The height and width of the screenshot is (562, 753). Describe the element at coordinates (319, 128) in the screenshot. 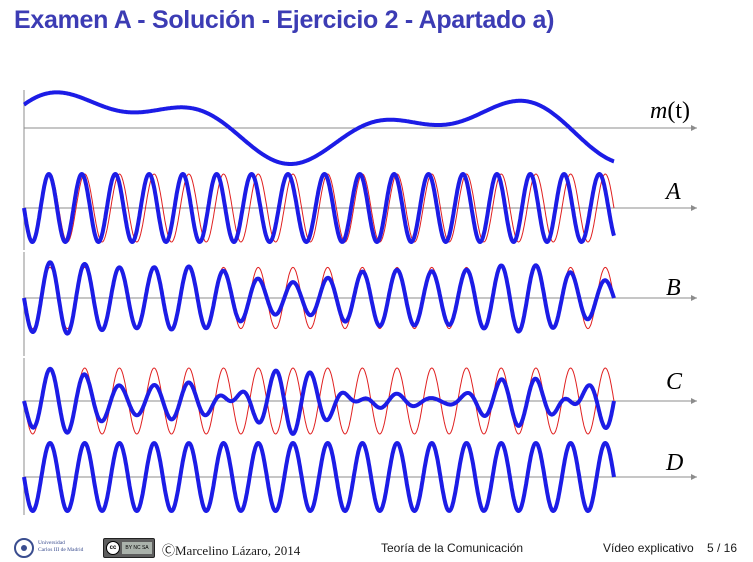

I see `waveform-m` at that location.